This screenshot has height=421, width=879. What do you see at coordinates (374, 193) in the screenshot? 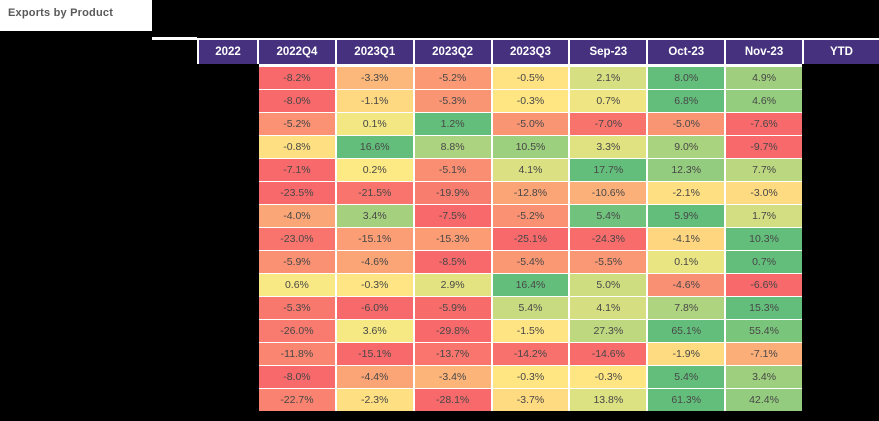
I see `heatmap-cell: -21.5%` at bounding box center [374, 193].